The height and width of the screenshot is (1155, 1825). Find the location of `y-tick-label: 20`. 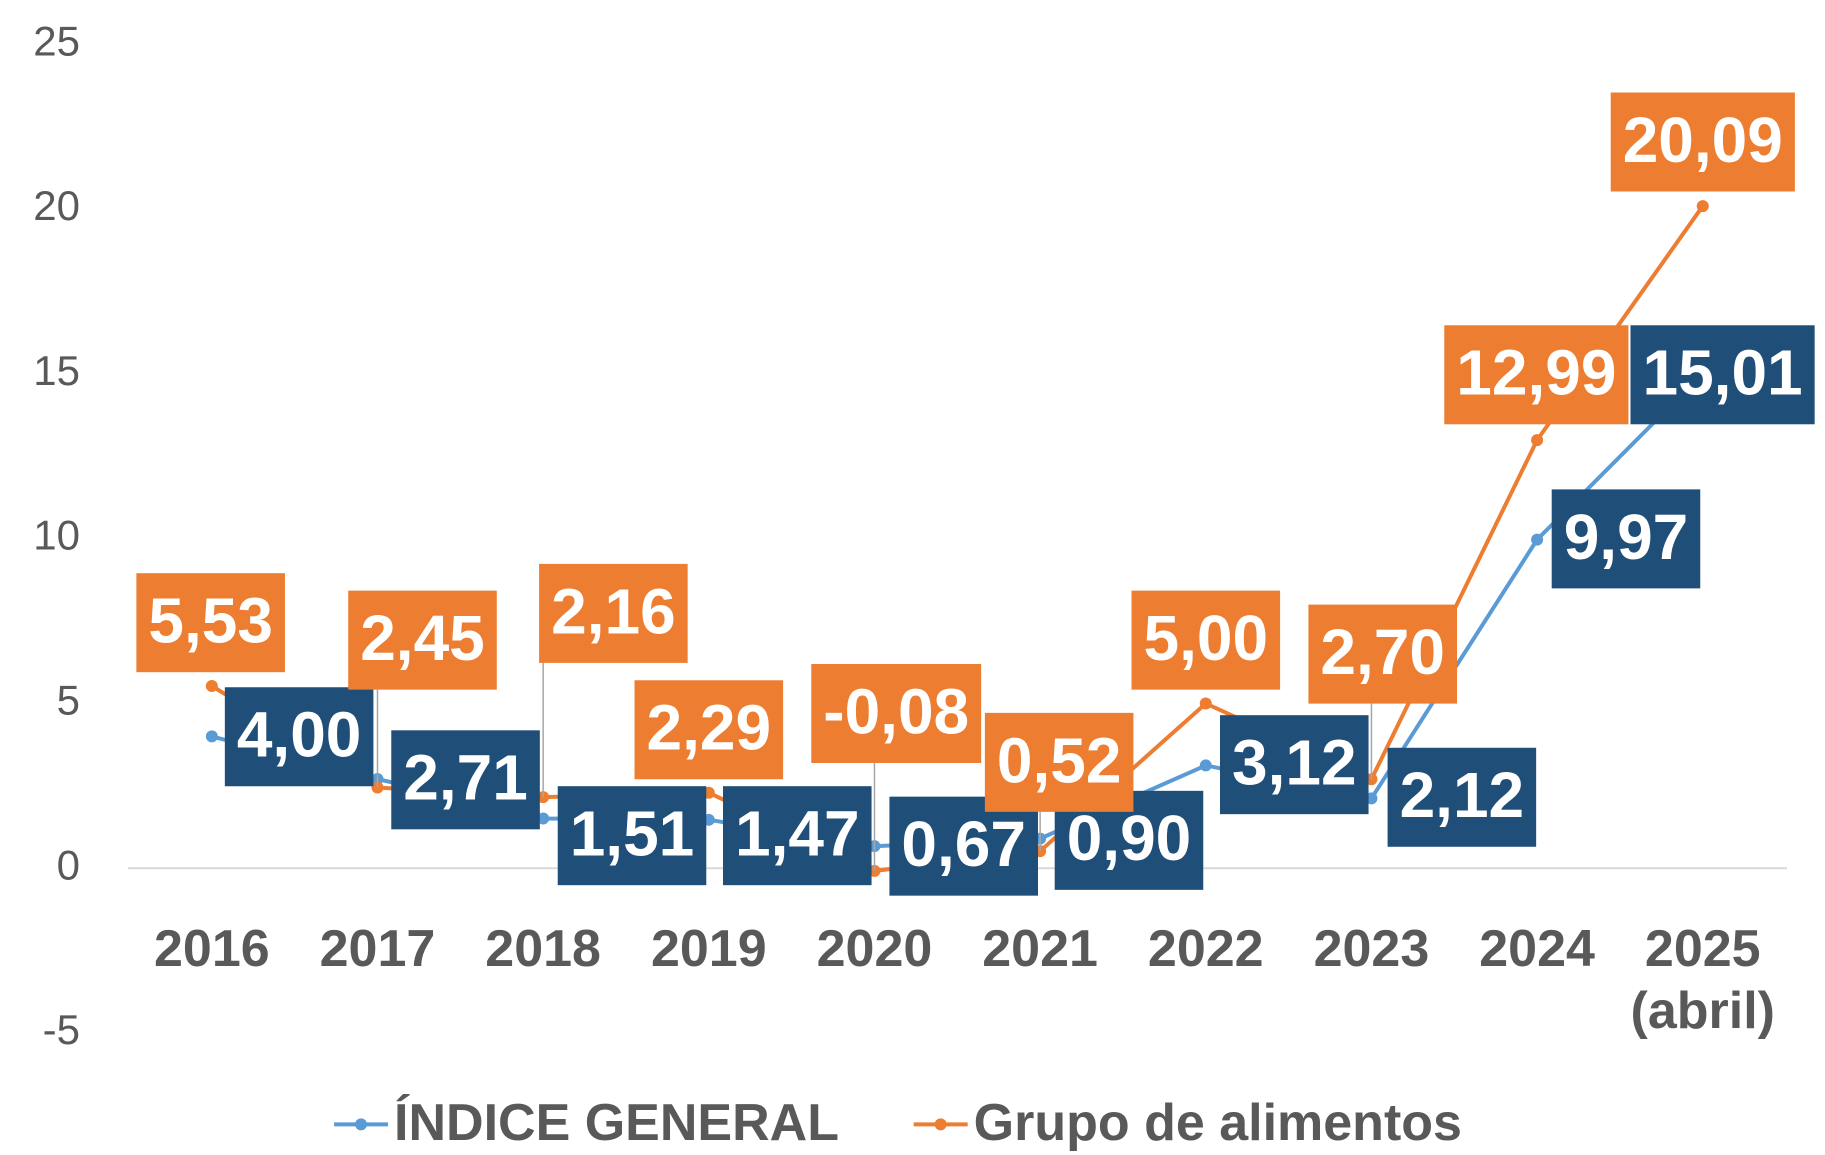

y-tick-label: 20 is located at coordinates (56, 205).